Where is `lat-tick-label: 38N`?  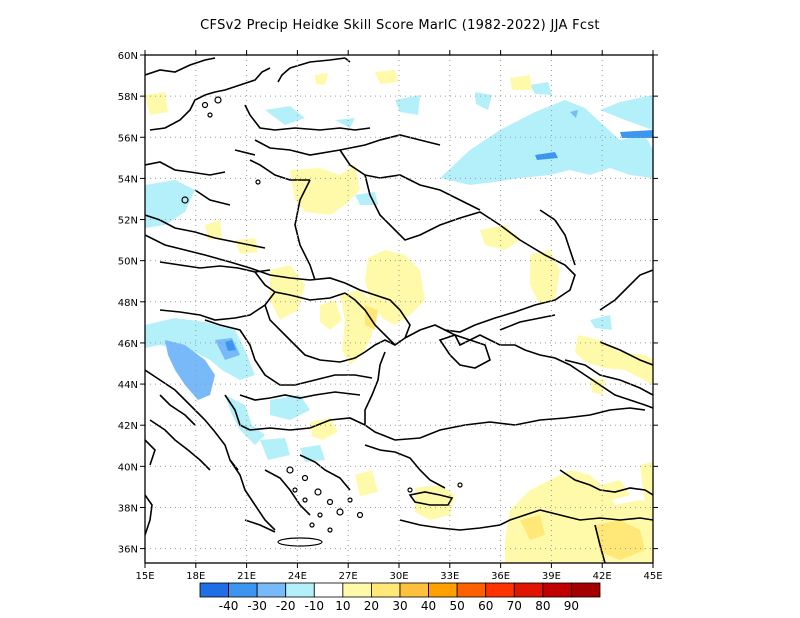 lat-tick-label: 38N is located at coordinates (128, 508).